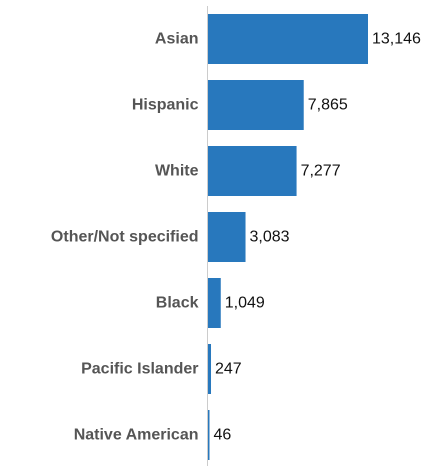  I want to click on bar-black, so click(214, 303).